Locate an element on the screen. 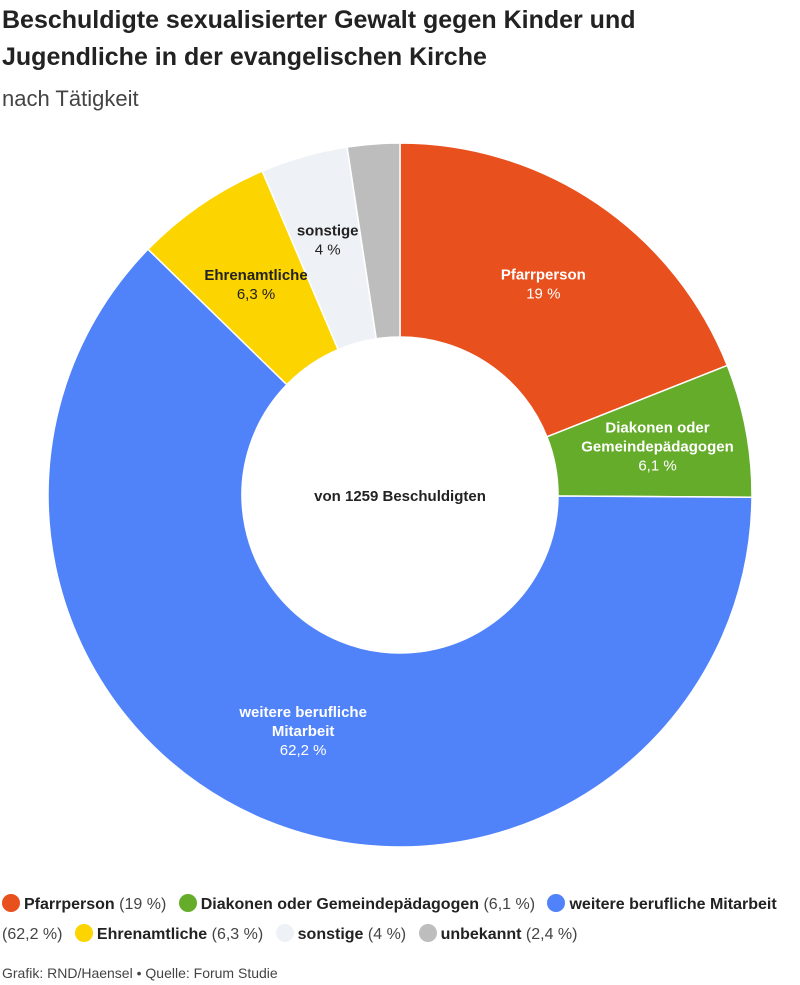 Image resolution: width=800 pixels, height=985 pixels. slice-value-text: 6,1 % is located at coordinates (657, 466).